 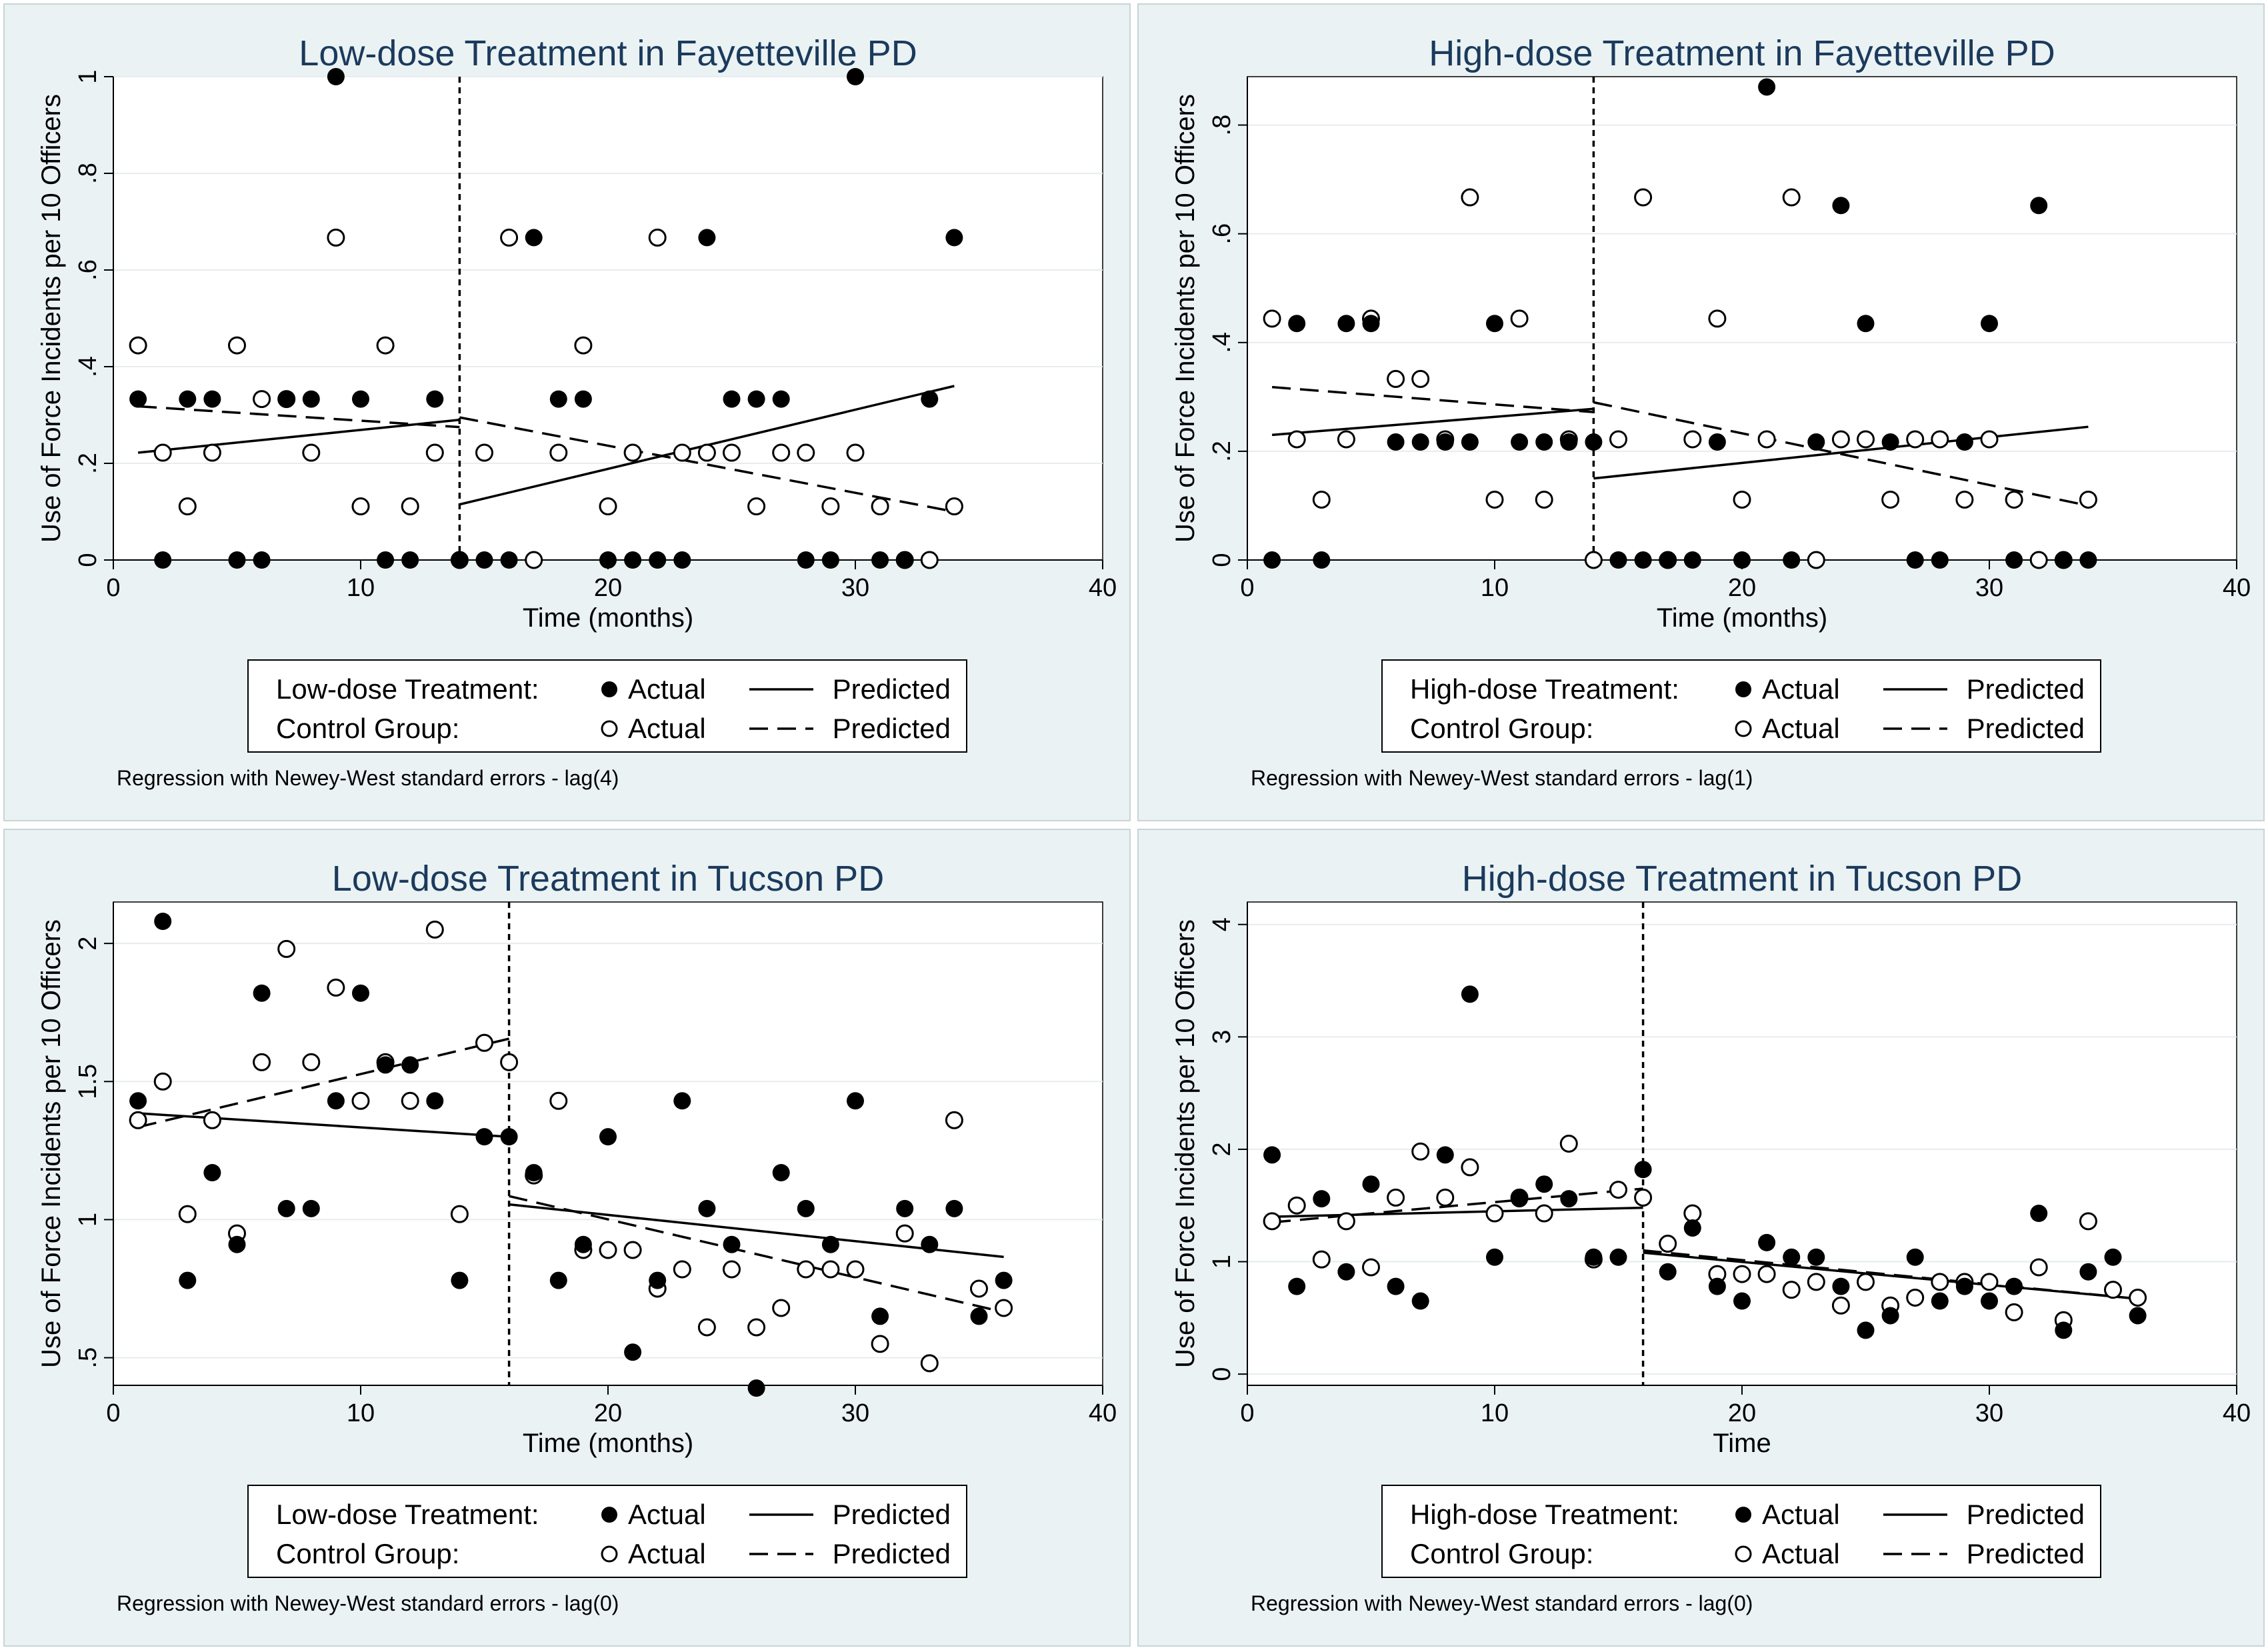 I want to click on x-tick-label: 10, so click(x=361, y=1413).